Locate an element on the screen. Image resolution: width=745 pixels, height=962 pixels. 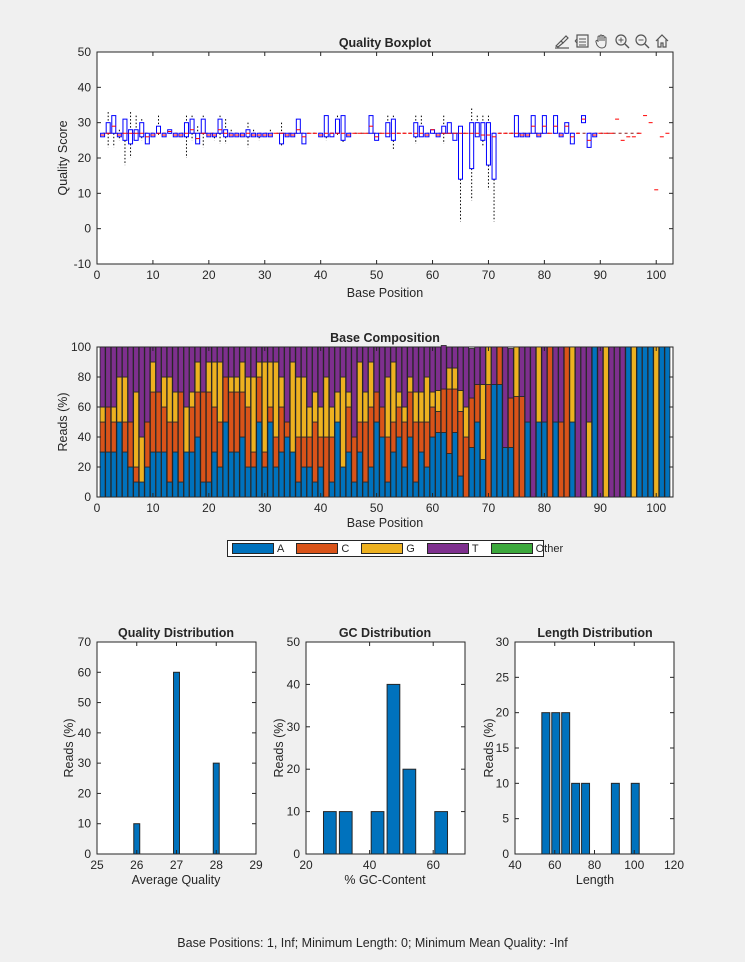
x-tick-label: 40 is located at coordinates (515, 865).